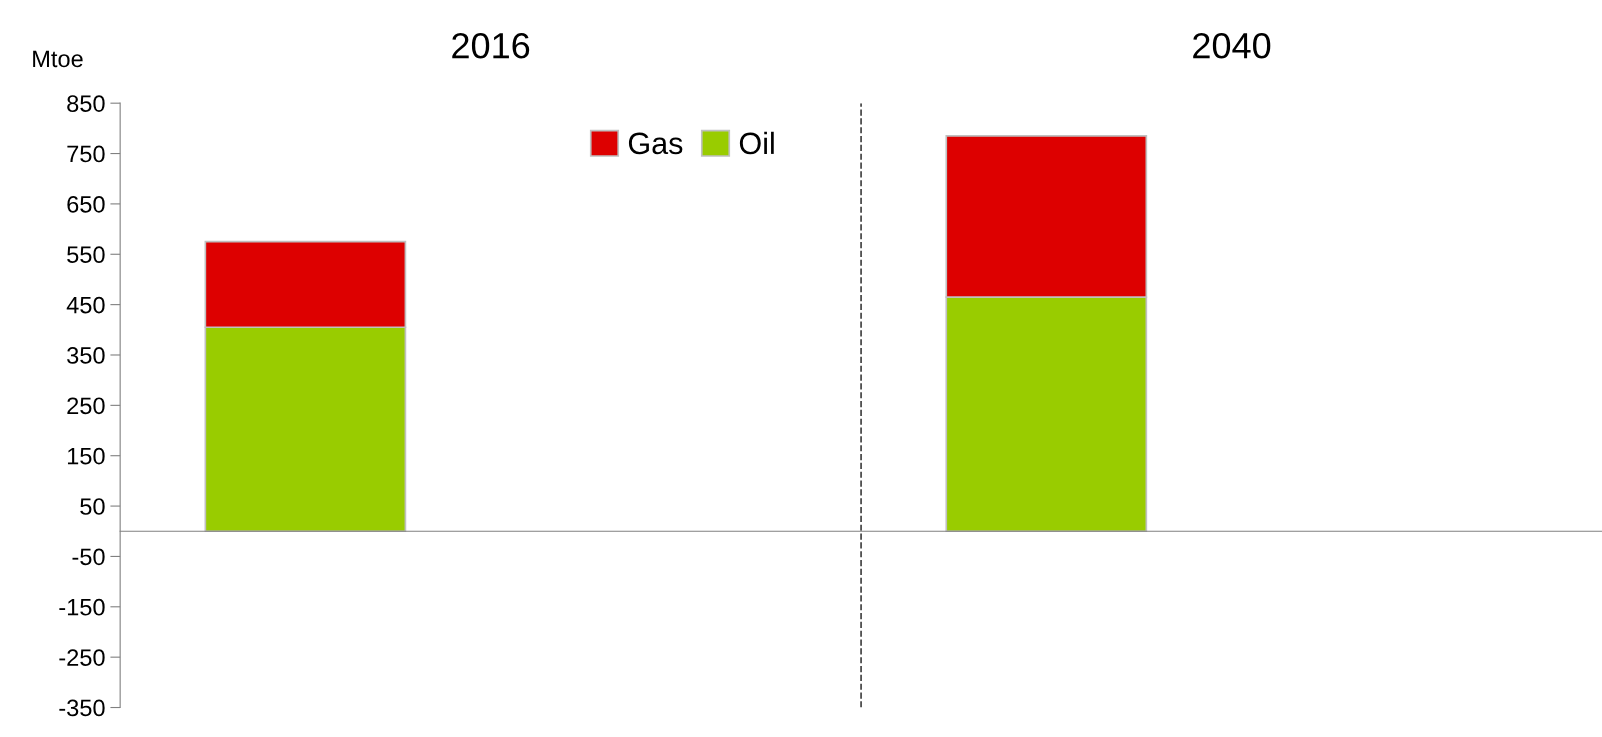 The width and height of the screenshot is (1602, 737). I want to click on y-tick-label: -150, so click(82, 607).